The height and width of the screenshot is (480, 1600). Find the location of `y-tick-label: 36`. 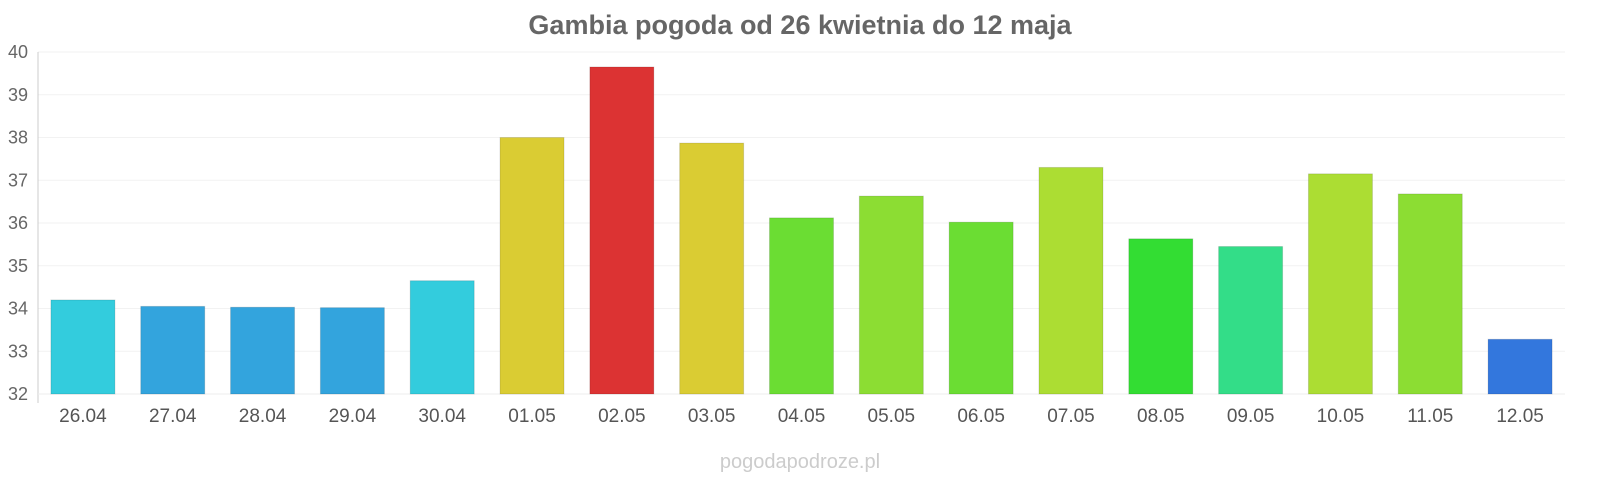

y-tick-label: 36 is located at coordinates (18, 223).